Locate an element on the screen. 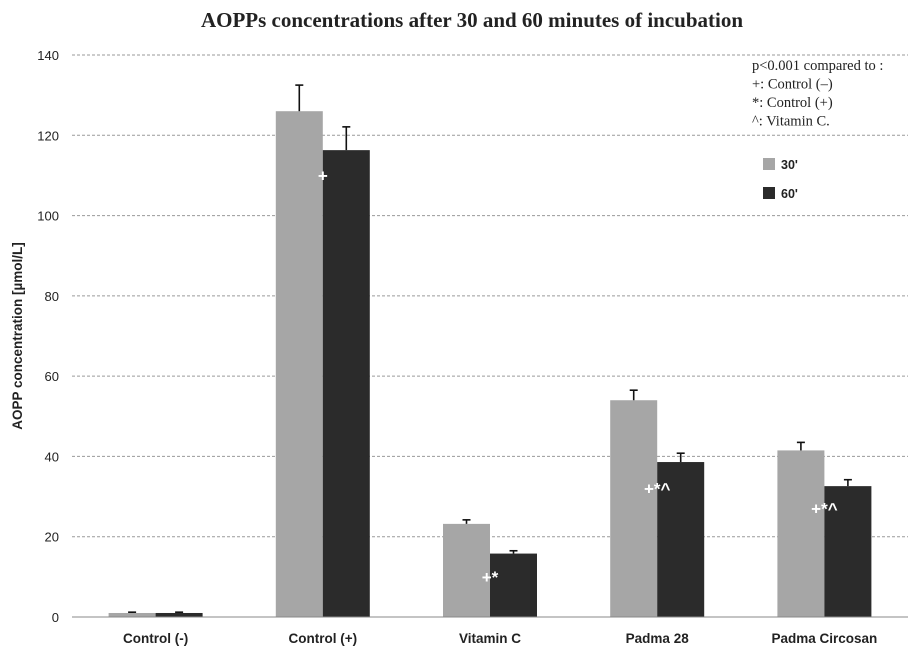  legend: 30' 60' is located at coordinates (780, 179).